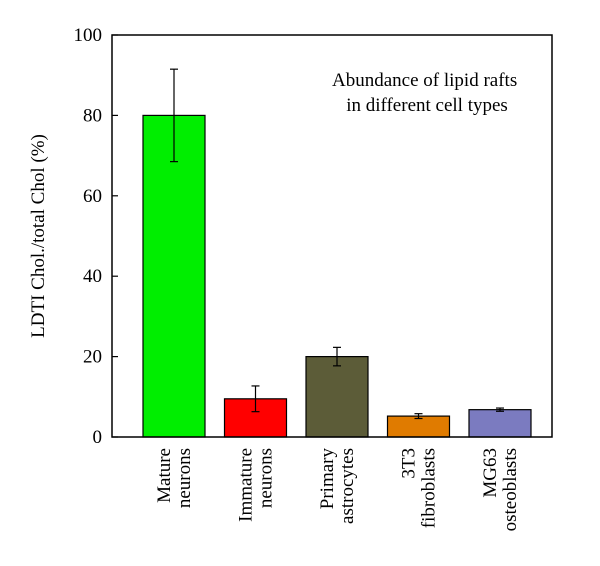 The image size is (600, 566). I want to click on y-tick-label: 0, so click(98, 437).